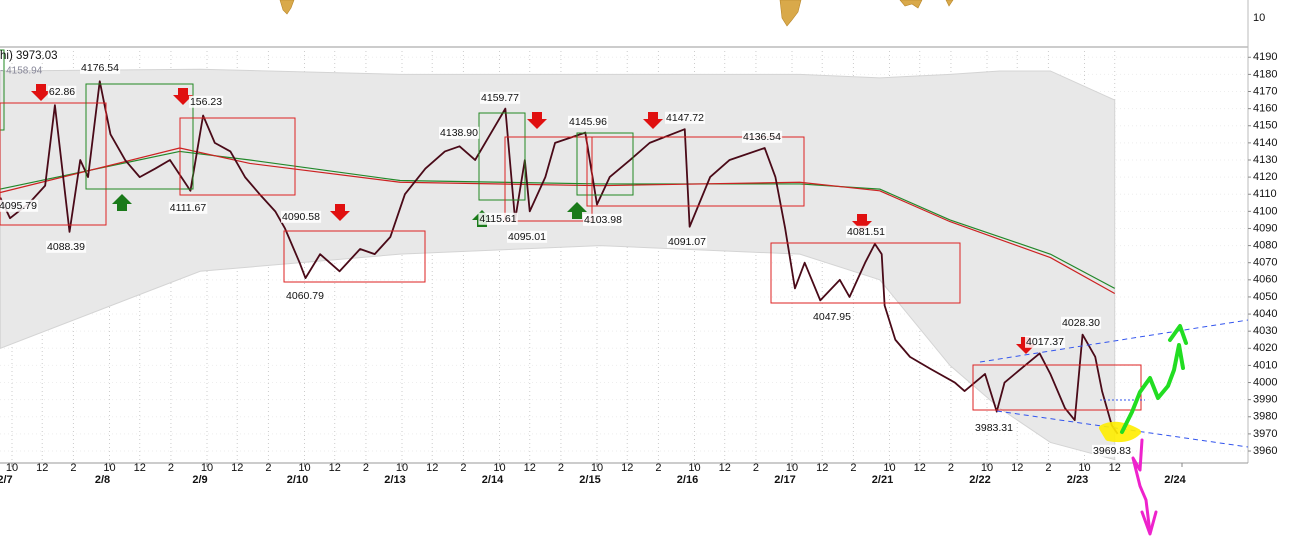 The image size is (1307, 538). I want to click on date-label: 2/14, so click(493, 480).